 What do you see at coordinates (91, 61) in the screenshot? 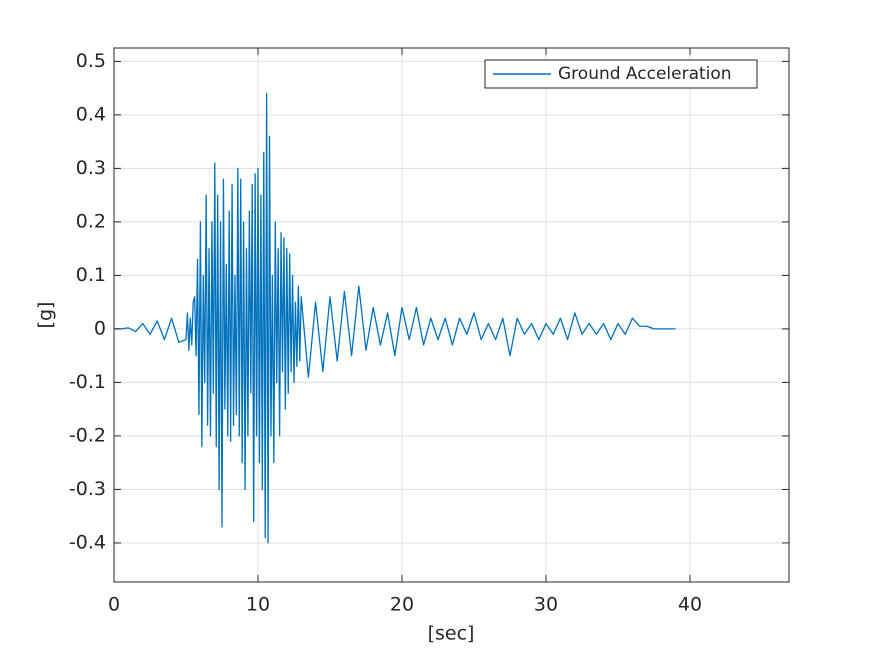
I see `y-tick-label: 0.5` at bounding box center [91, 61].